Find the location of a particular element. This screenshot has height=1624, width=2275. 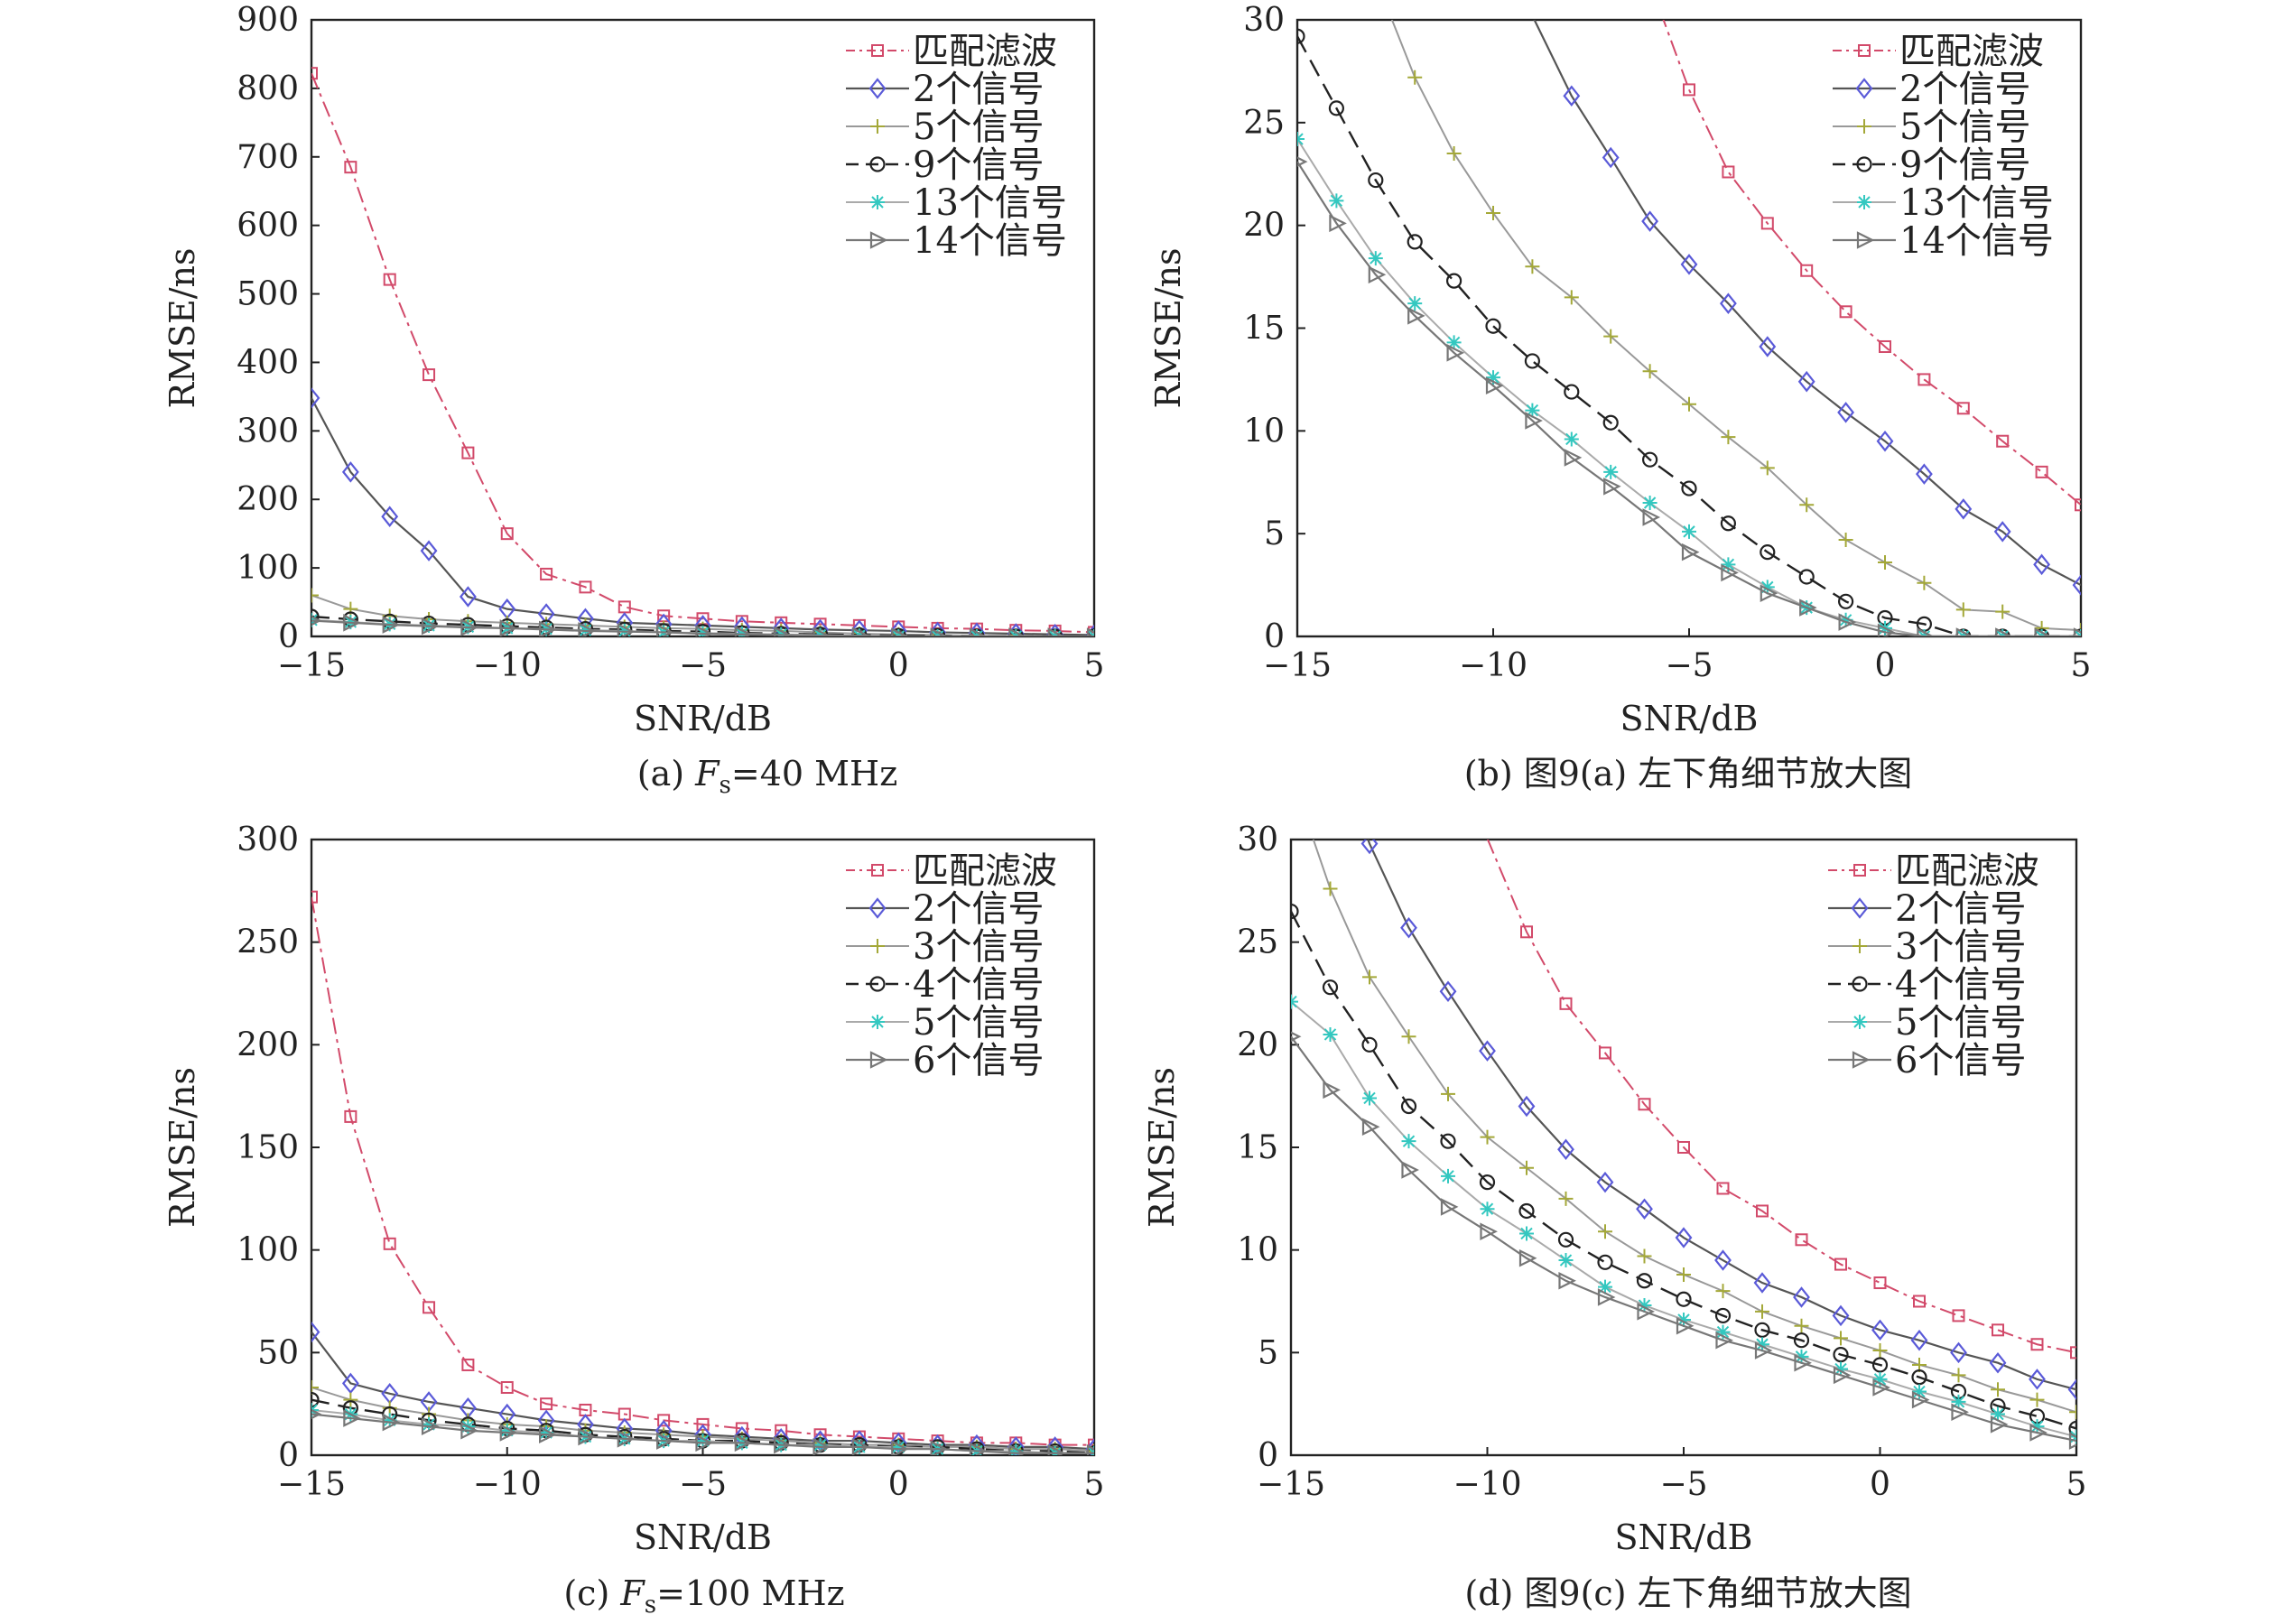

series-line is located at coordinates (702, 517).